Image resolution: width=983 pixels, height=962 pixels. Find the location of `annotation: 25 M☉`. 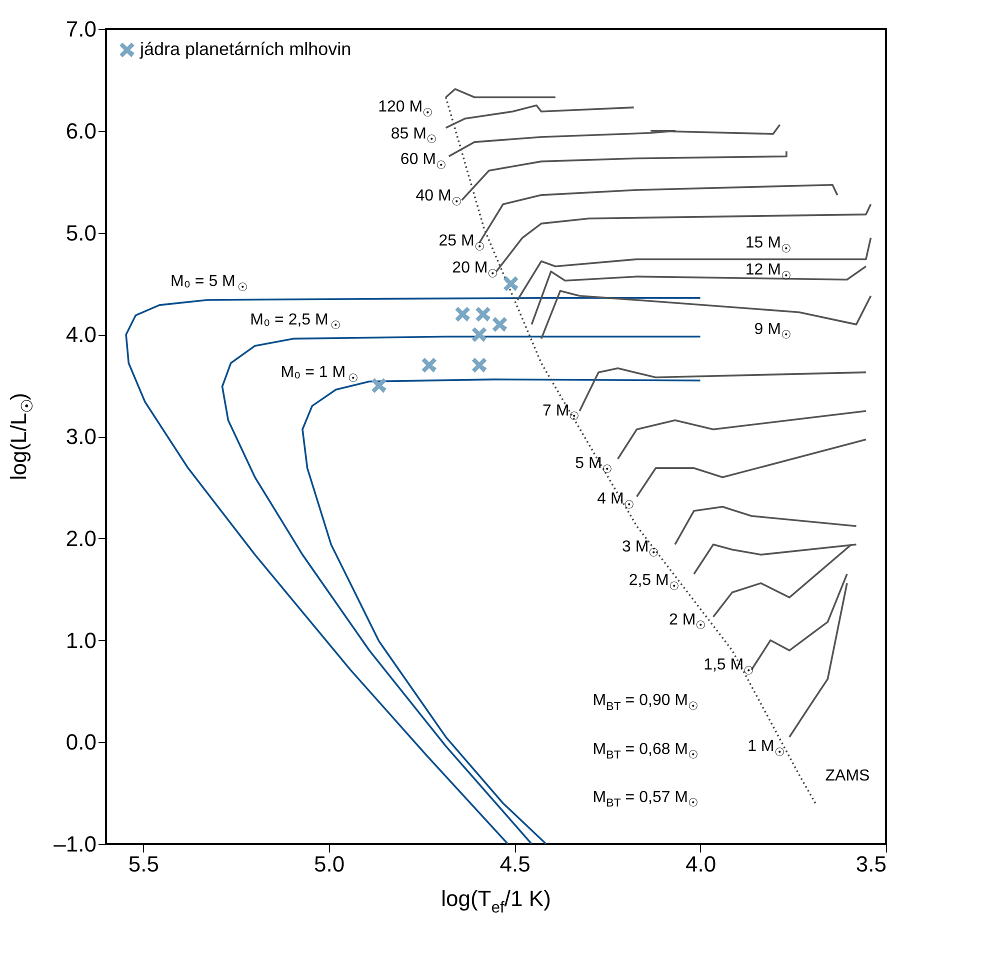

annotation: 25 M☉ is located at coordinates (462, 243).